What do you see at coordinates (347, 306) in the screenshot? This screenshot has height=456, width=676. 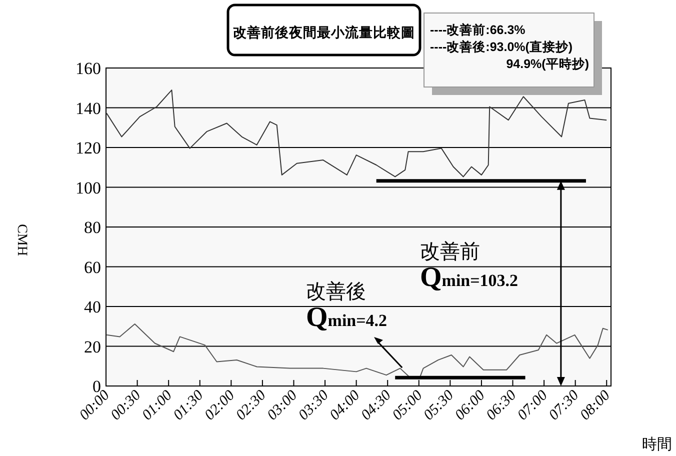 I see `annotation: 改善後 Qmin=4.2` at bounding box center [347, 306].